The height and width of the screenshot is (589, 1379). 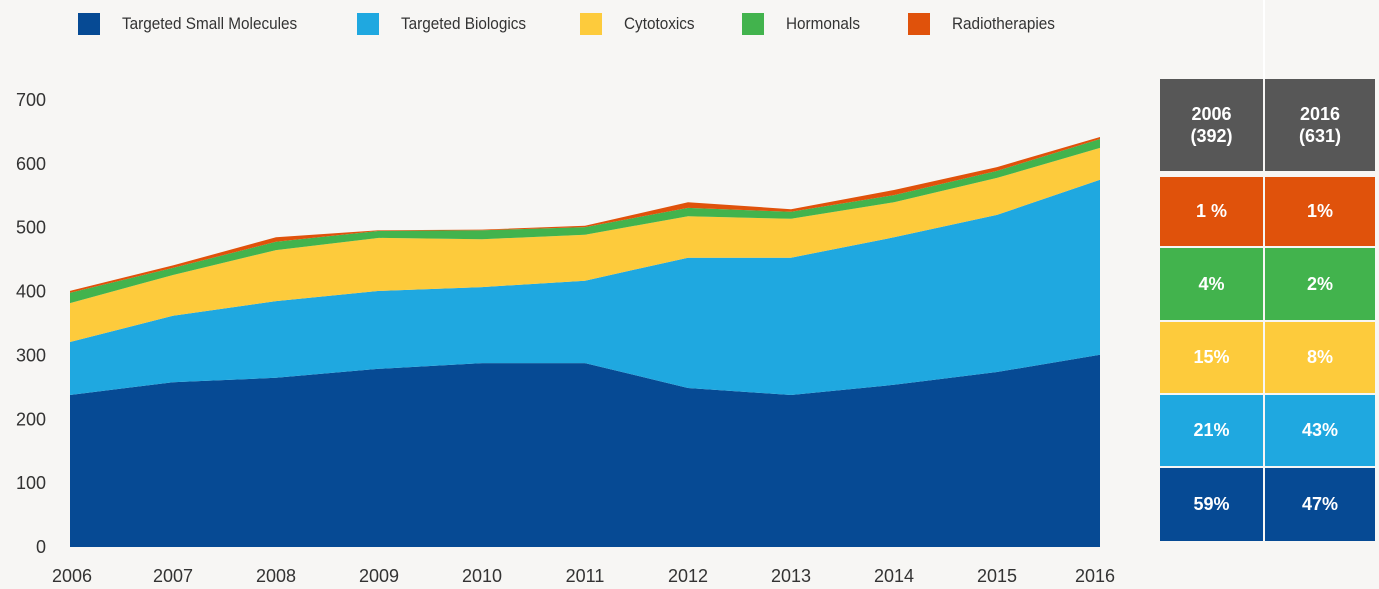 What do you see at coordinates (688, 576) in the screenshot?
I see `x-tick-label: 2012` at bounding box center [688, 576].